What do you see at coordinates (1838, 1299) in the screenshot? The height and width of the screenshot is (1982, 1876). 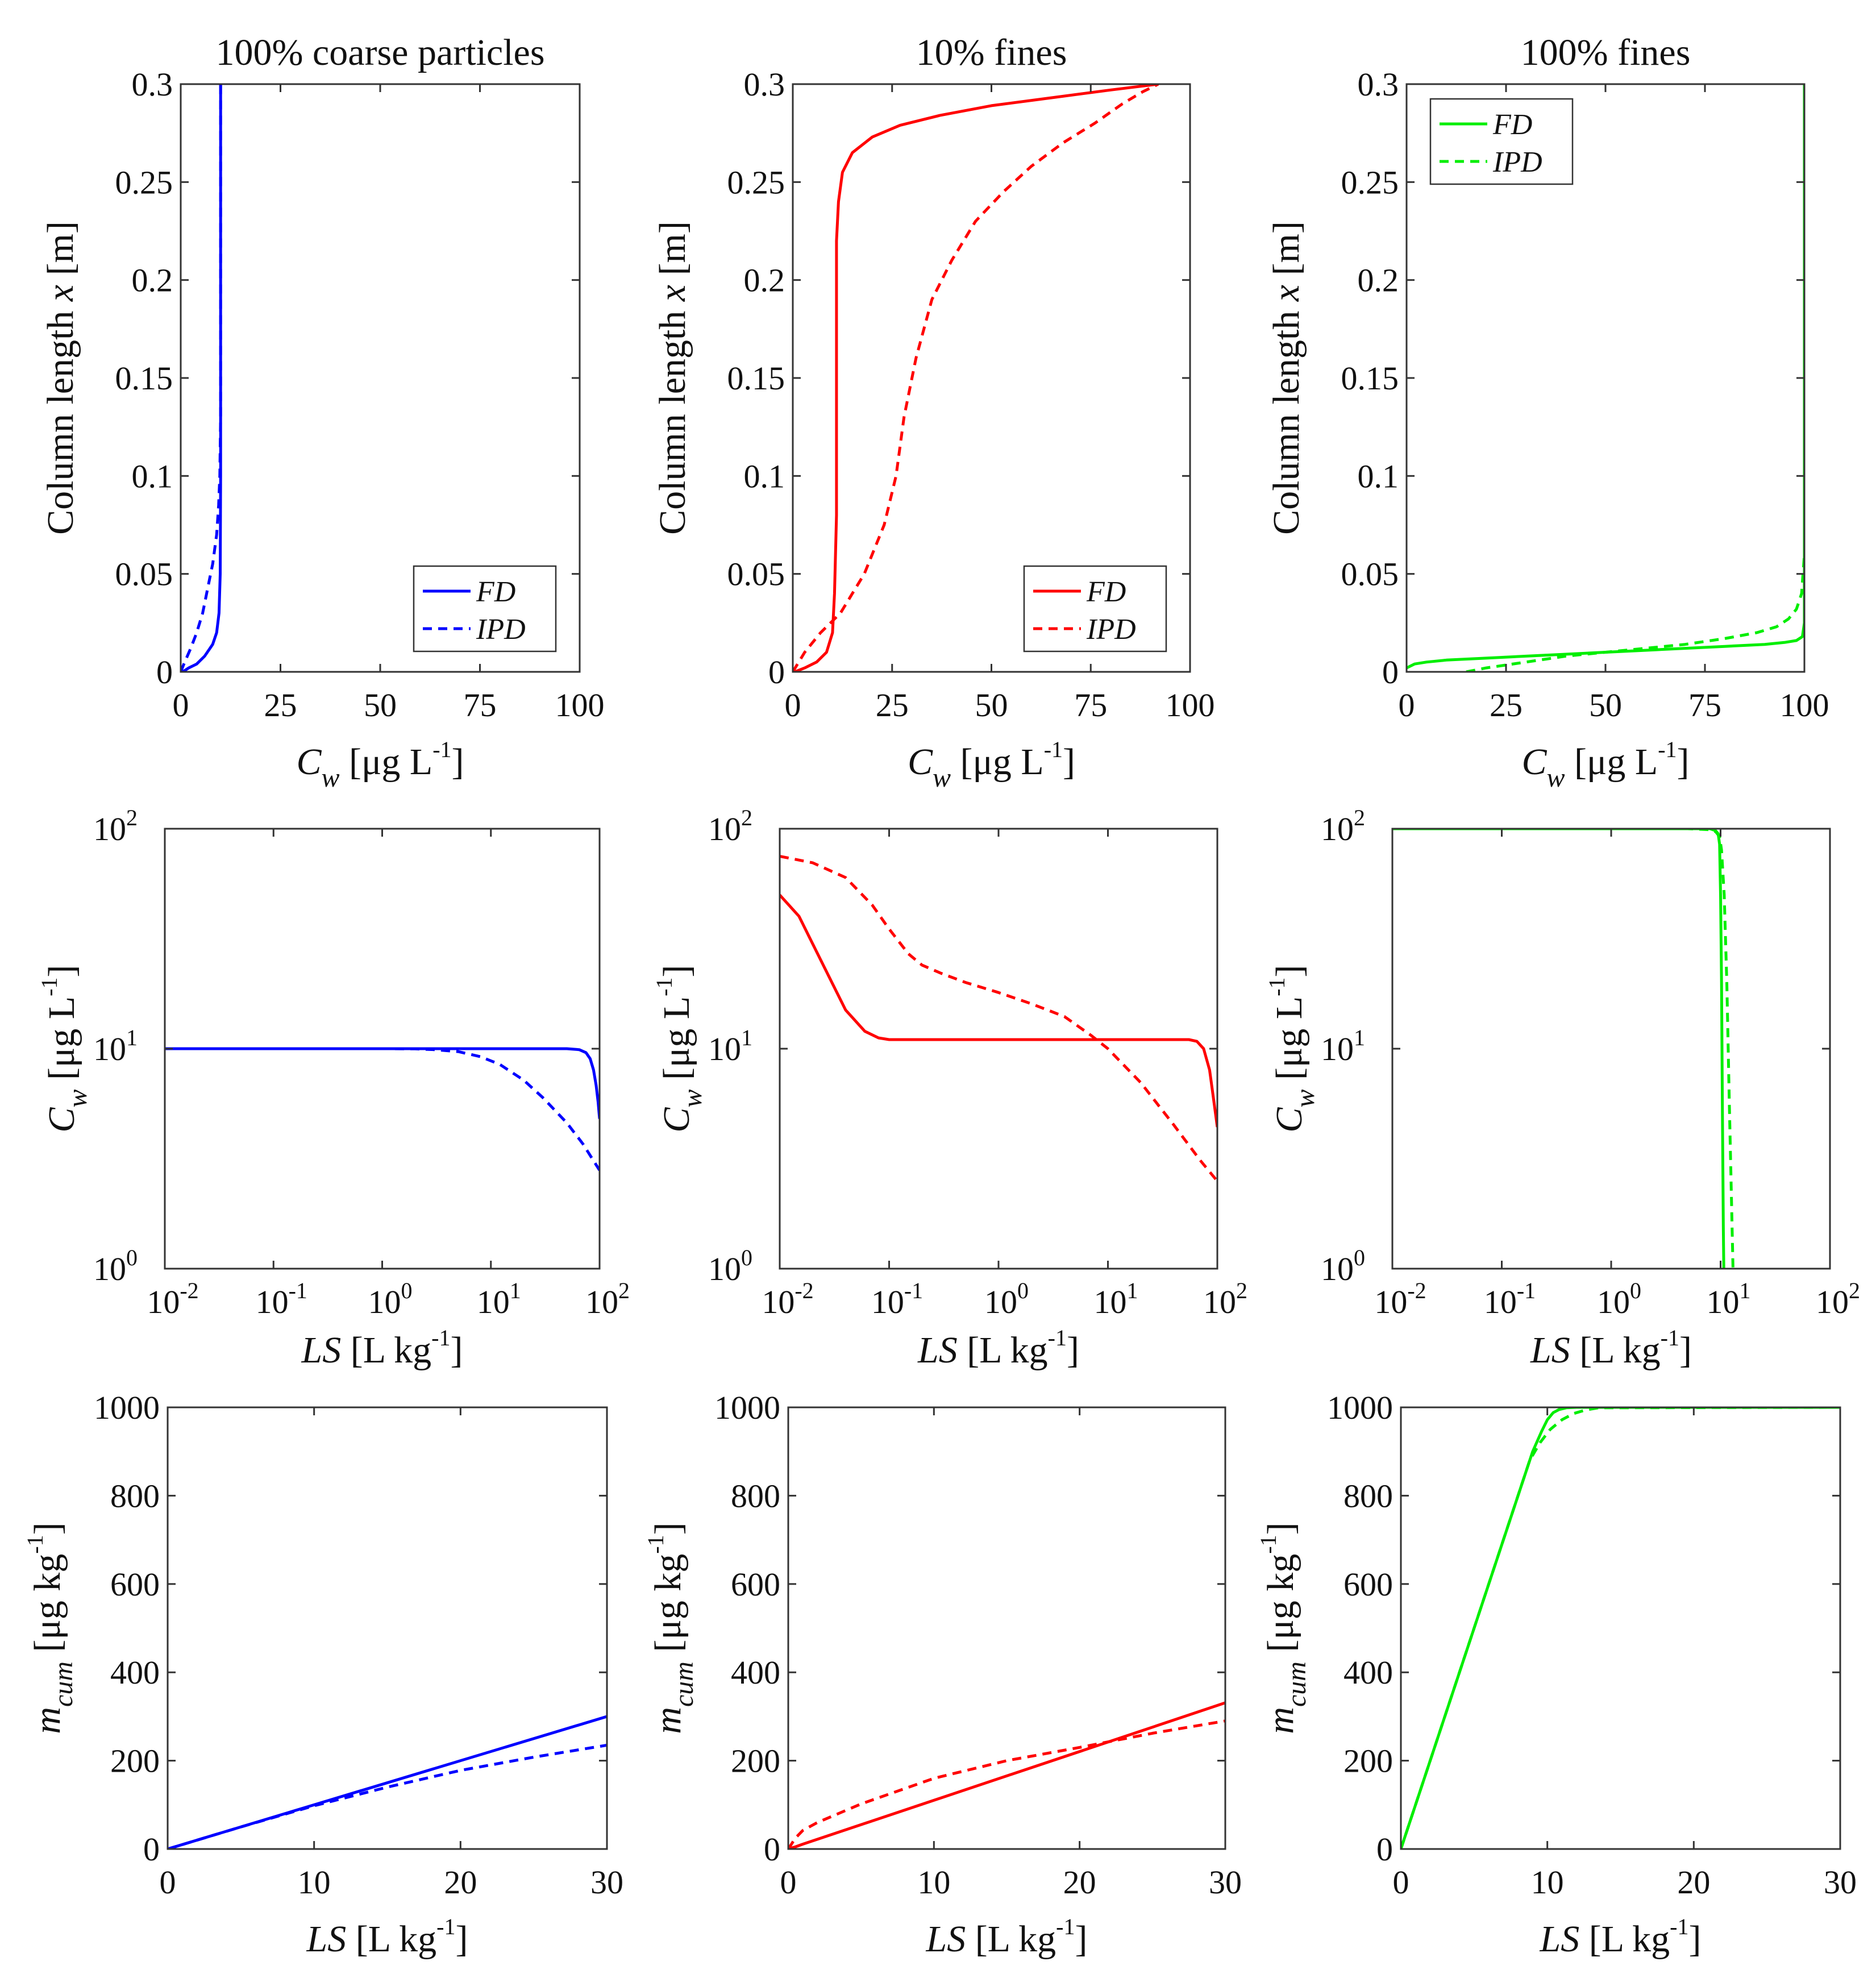 I see `x-tick-label: 10²` at bounding box center [1838, 1299].